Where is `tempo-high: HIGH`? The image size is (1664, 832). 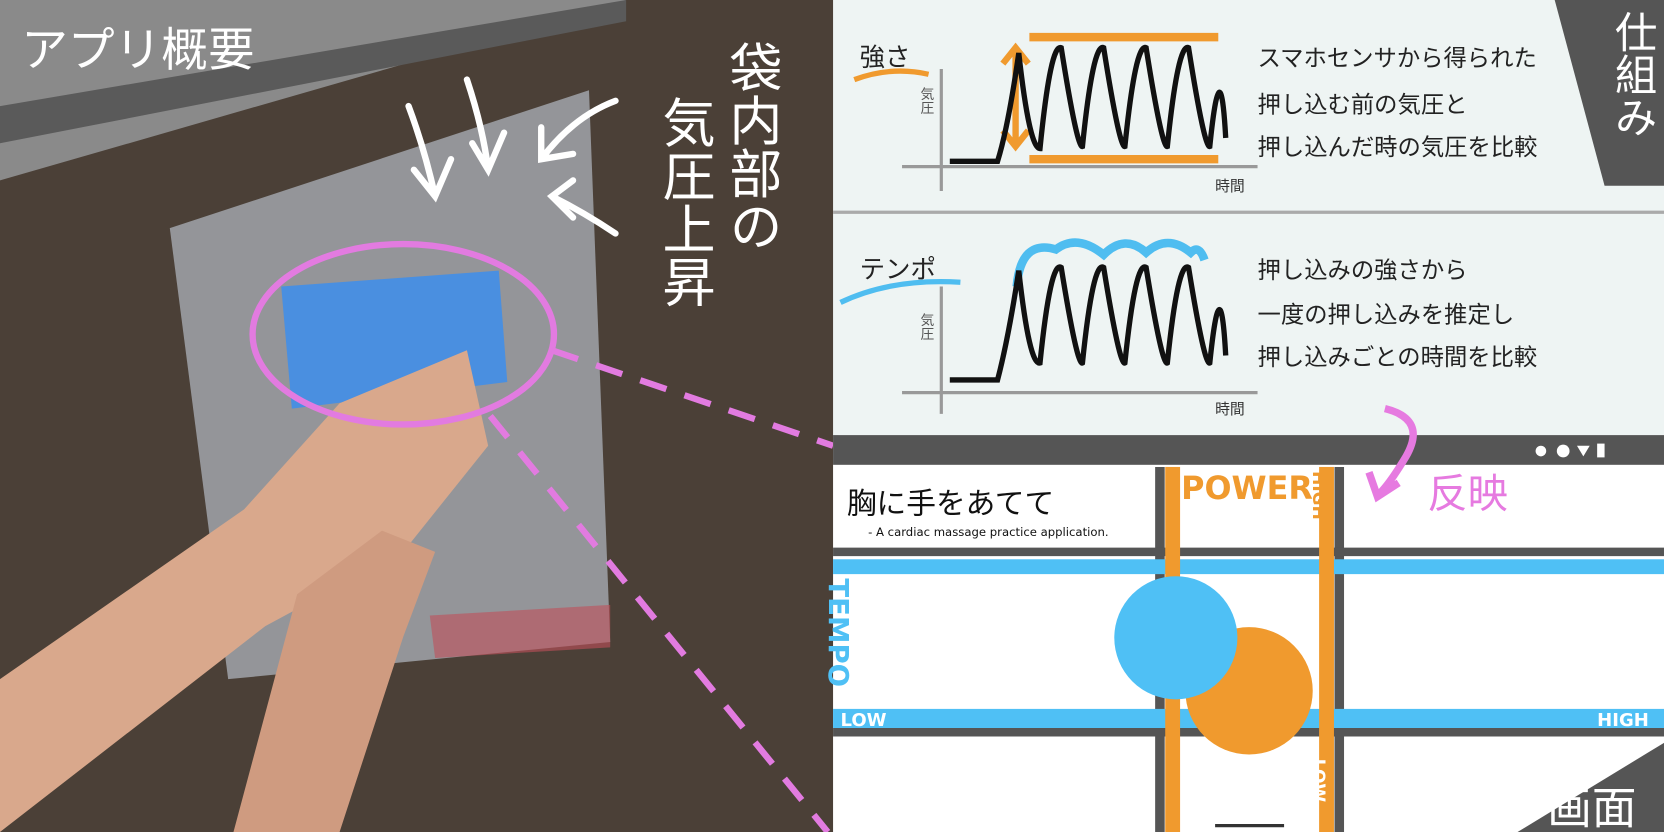 tempo-high: HIGH is located at coordinates (1623, 720).